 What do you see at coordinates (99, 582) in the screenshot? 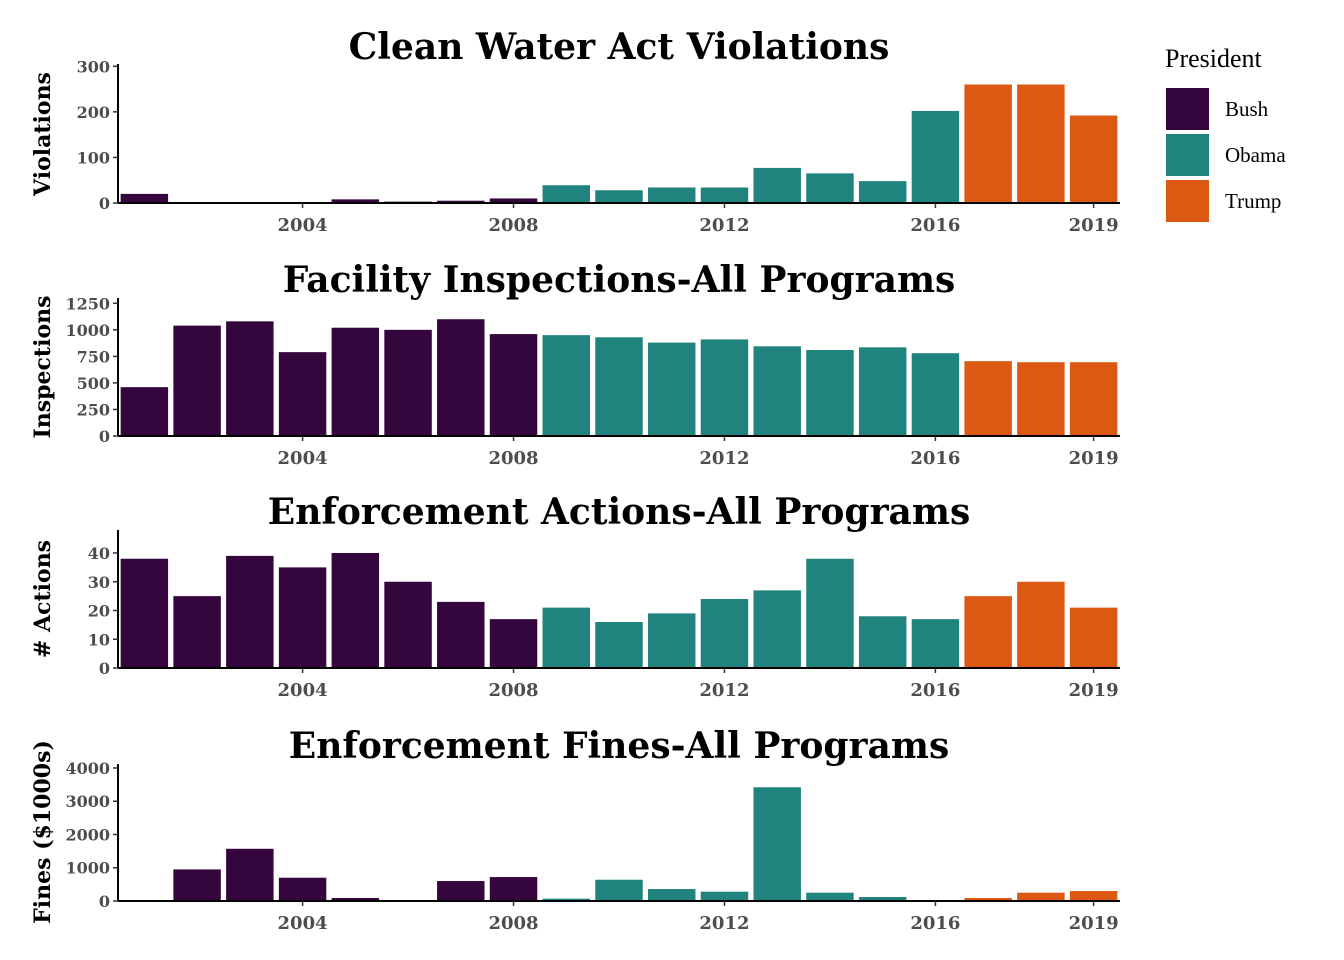
I see `y-tick-label: 30` at bounding box center [99, 582].